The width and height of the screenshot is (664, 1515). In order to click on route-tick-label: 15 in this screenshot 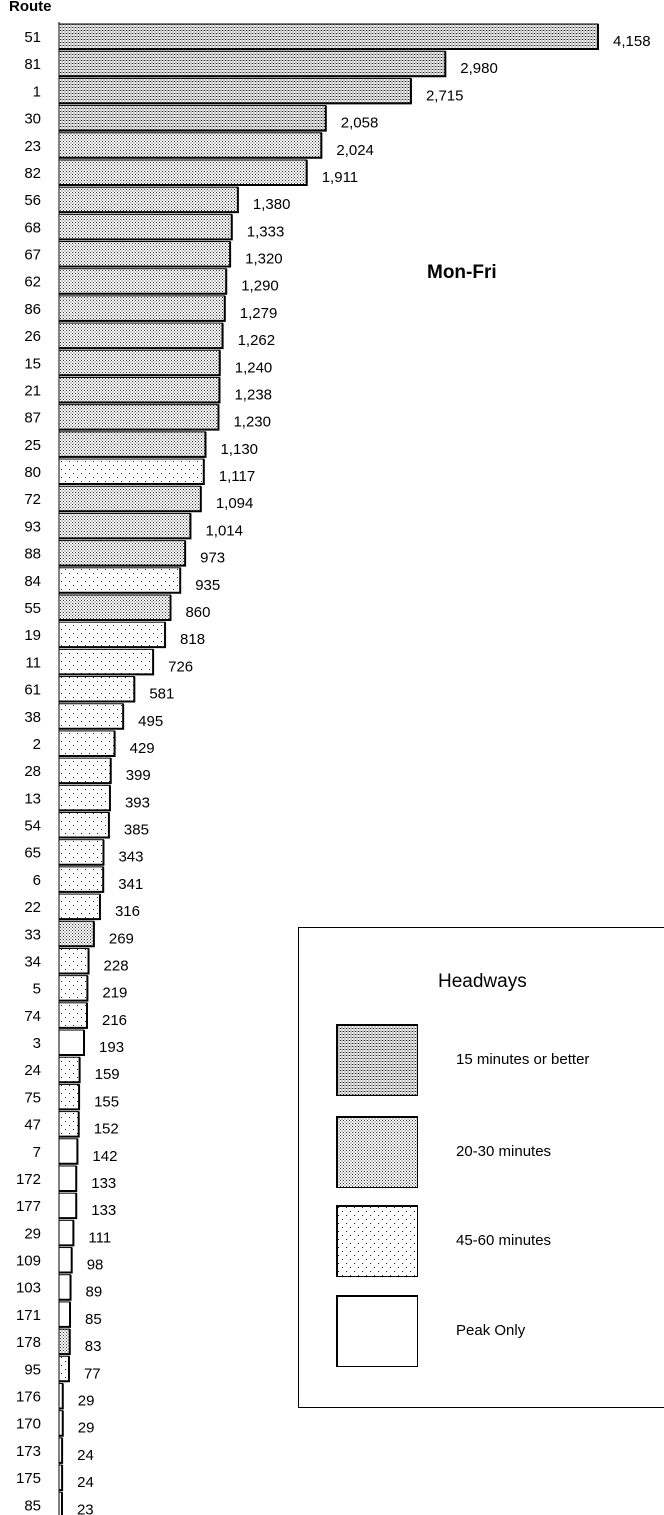, I will do `click(32, 363)`.